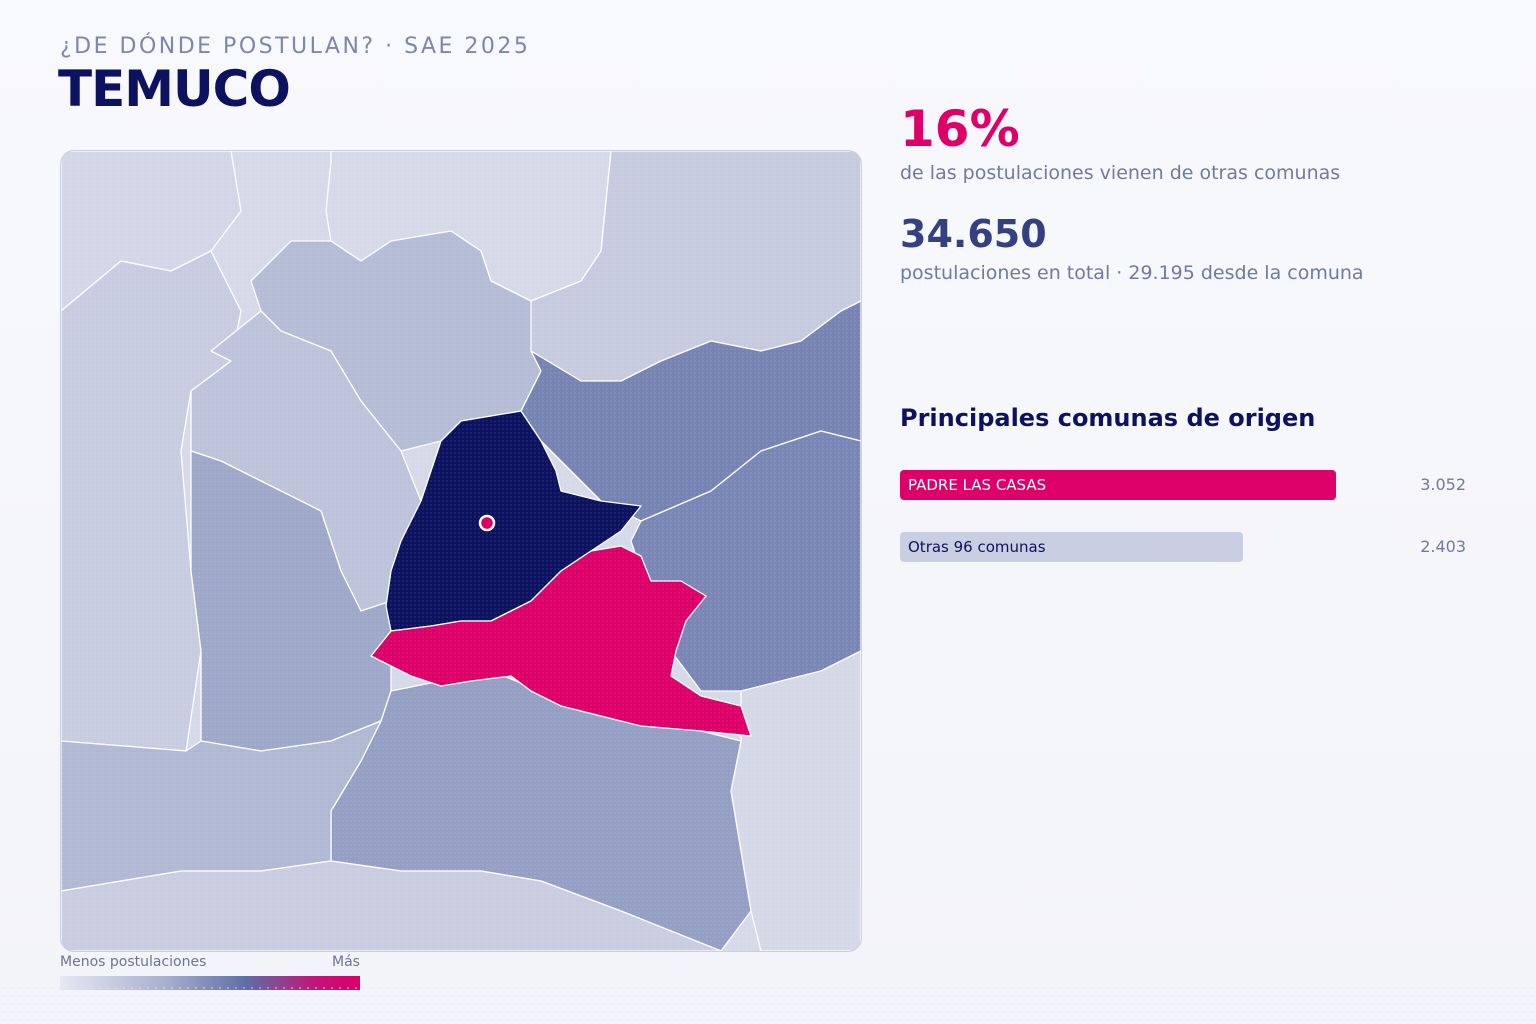 This screenshot has width=1536, height=1024. I want to click on origin-bar-label: Otras 96 comunas, so click(977, 547).